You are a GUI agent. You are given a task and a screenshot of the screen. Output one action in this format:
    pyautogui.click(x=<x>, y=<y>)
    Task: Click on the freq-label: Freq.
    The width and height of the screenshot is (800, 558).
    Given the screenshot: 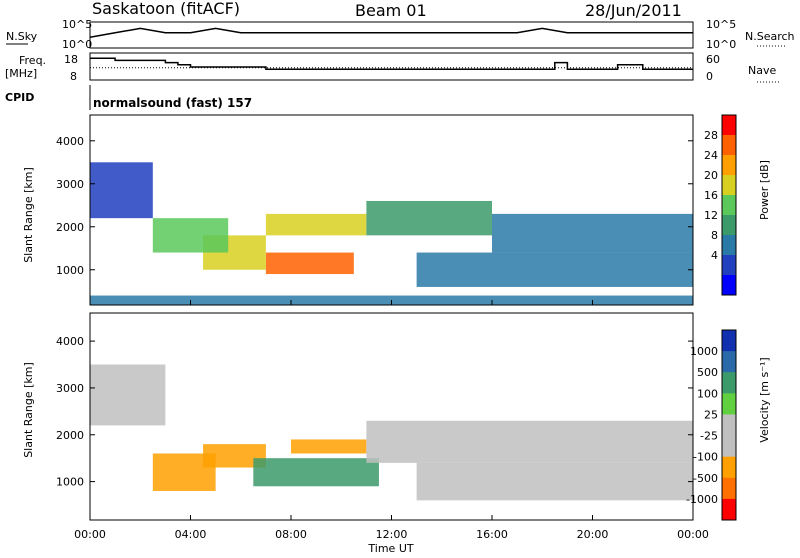 What is the action you would take?
    pyautogui.click(x=32, y=60)
    